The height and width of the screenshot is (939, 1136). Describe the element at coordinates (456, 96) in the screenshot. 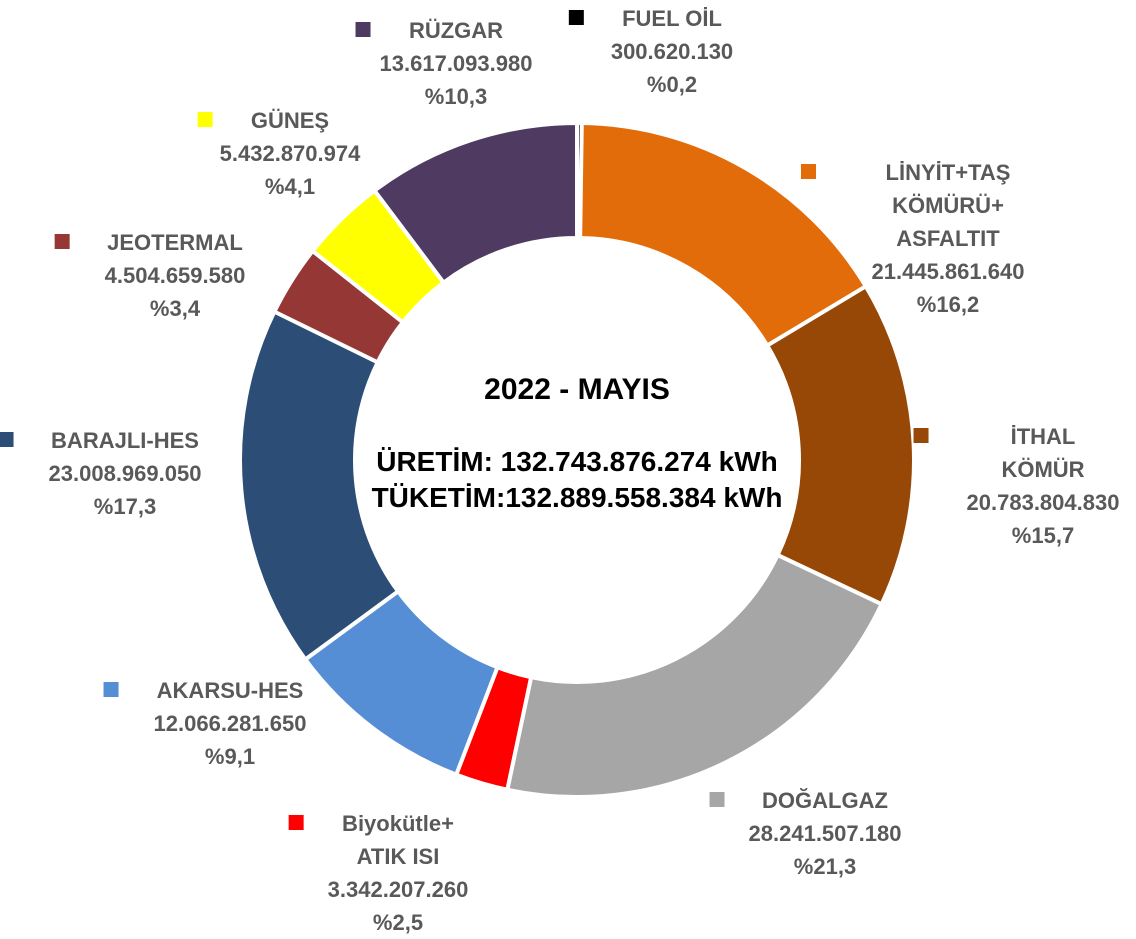

I see `percentage-label: %10,3` at that location.